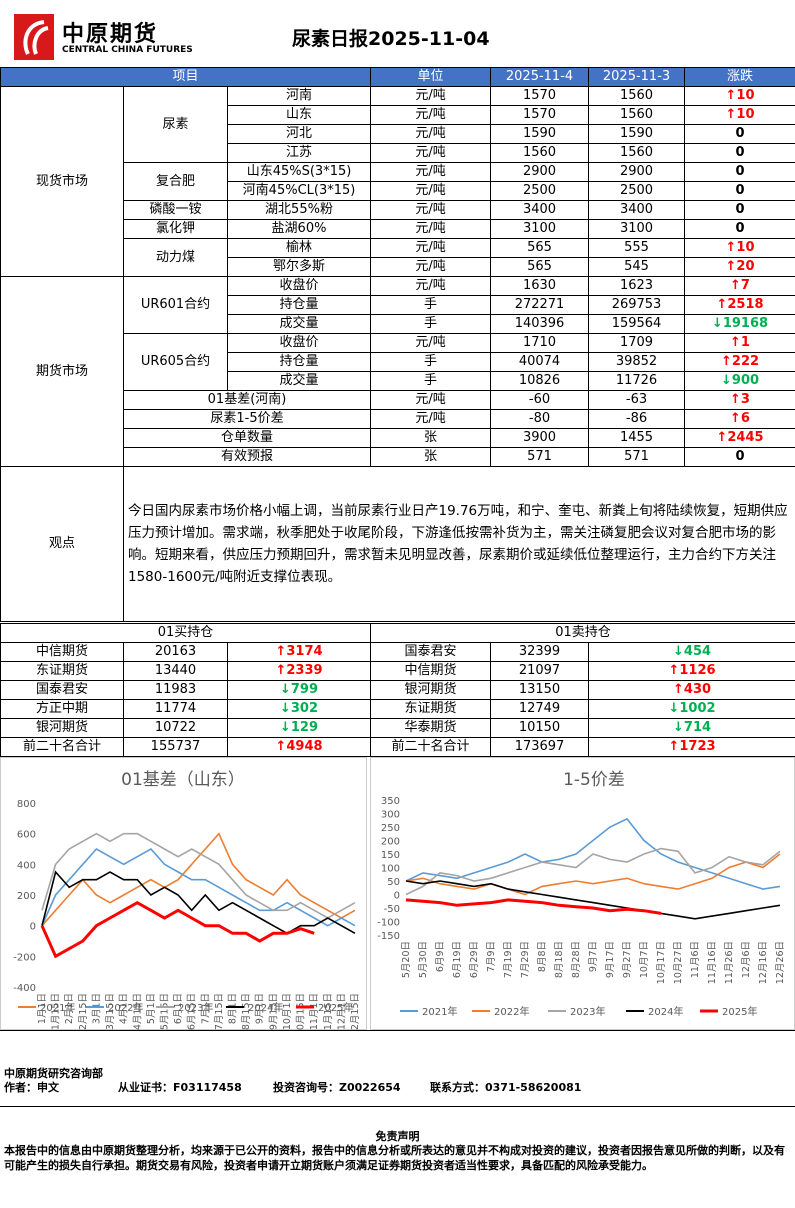 The width and height of the screenshot is (795, 1208). What do you see at coordinates (491, 956) in the screenshot?
I see `x-tick-label: 7月9日` at bounding box center [491, 956].